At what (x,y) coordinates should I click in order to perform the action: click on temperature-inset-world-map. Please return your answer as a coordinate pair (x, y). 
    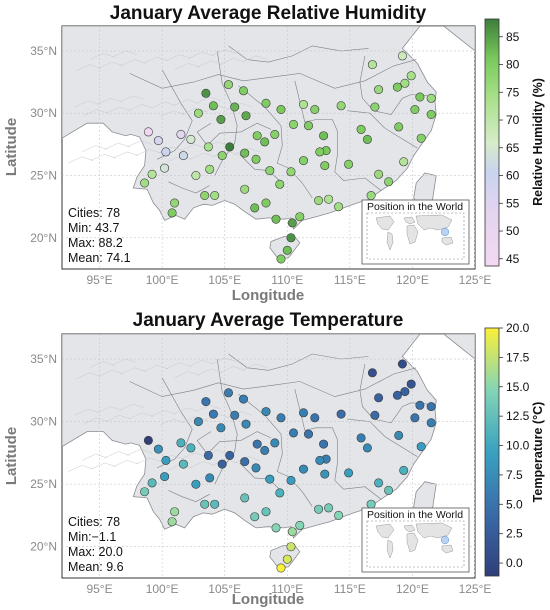
    Looking at the image, I should click on (415, 544).